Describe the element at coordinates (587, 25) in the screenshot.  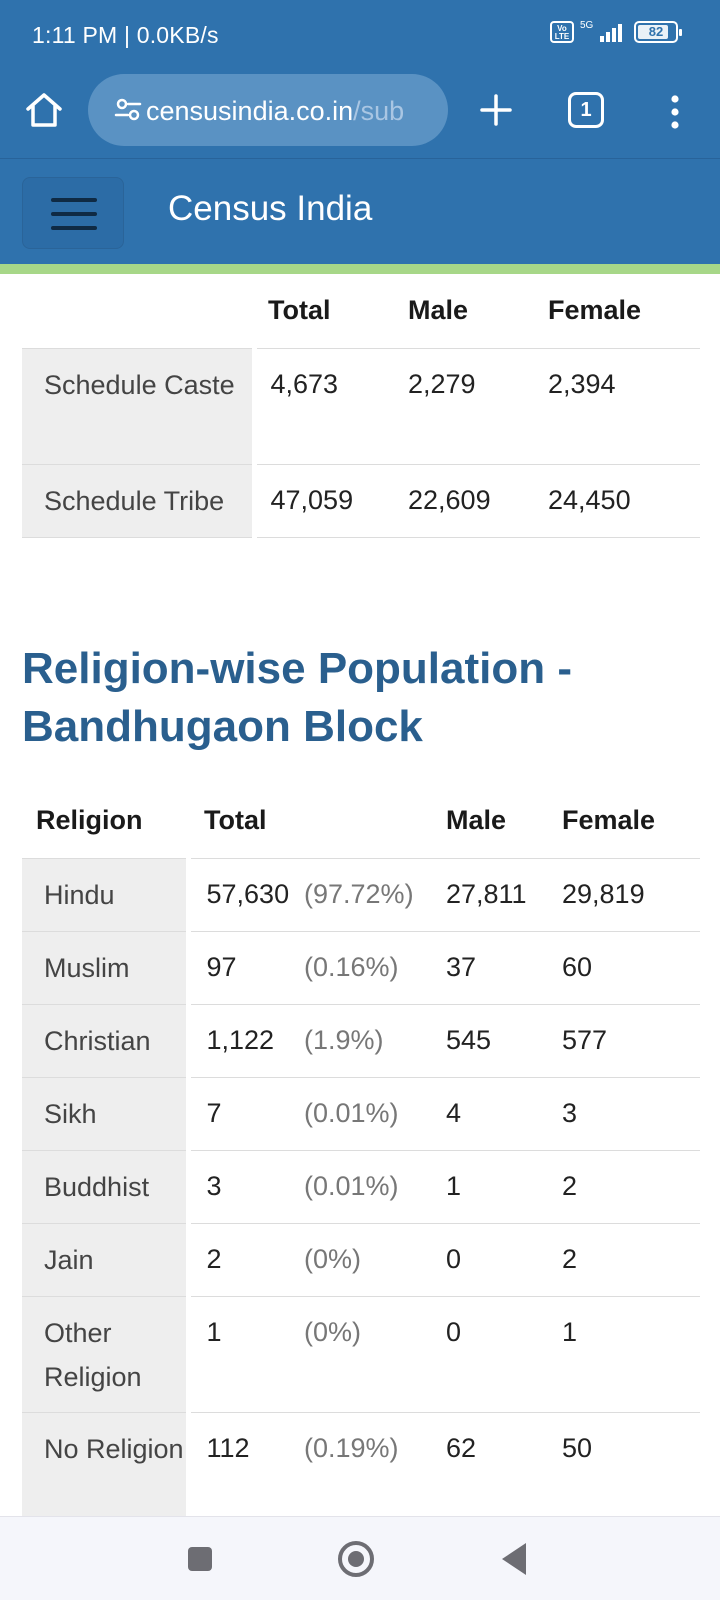
I see `network-type-icon: 5G` at that location.